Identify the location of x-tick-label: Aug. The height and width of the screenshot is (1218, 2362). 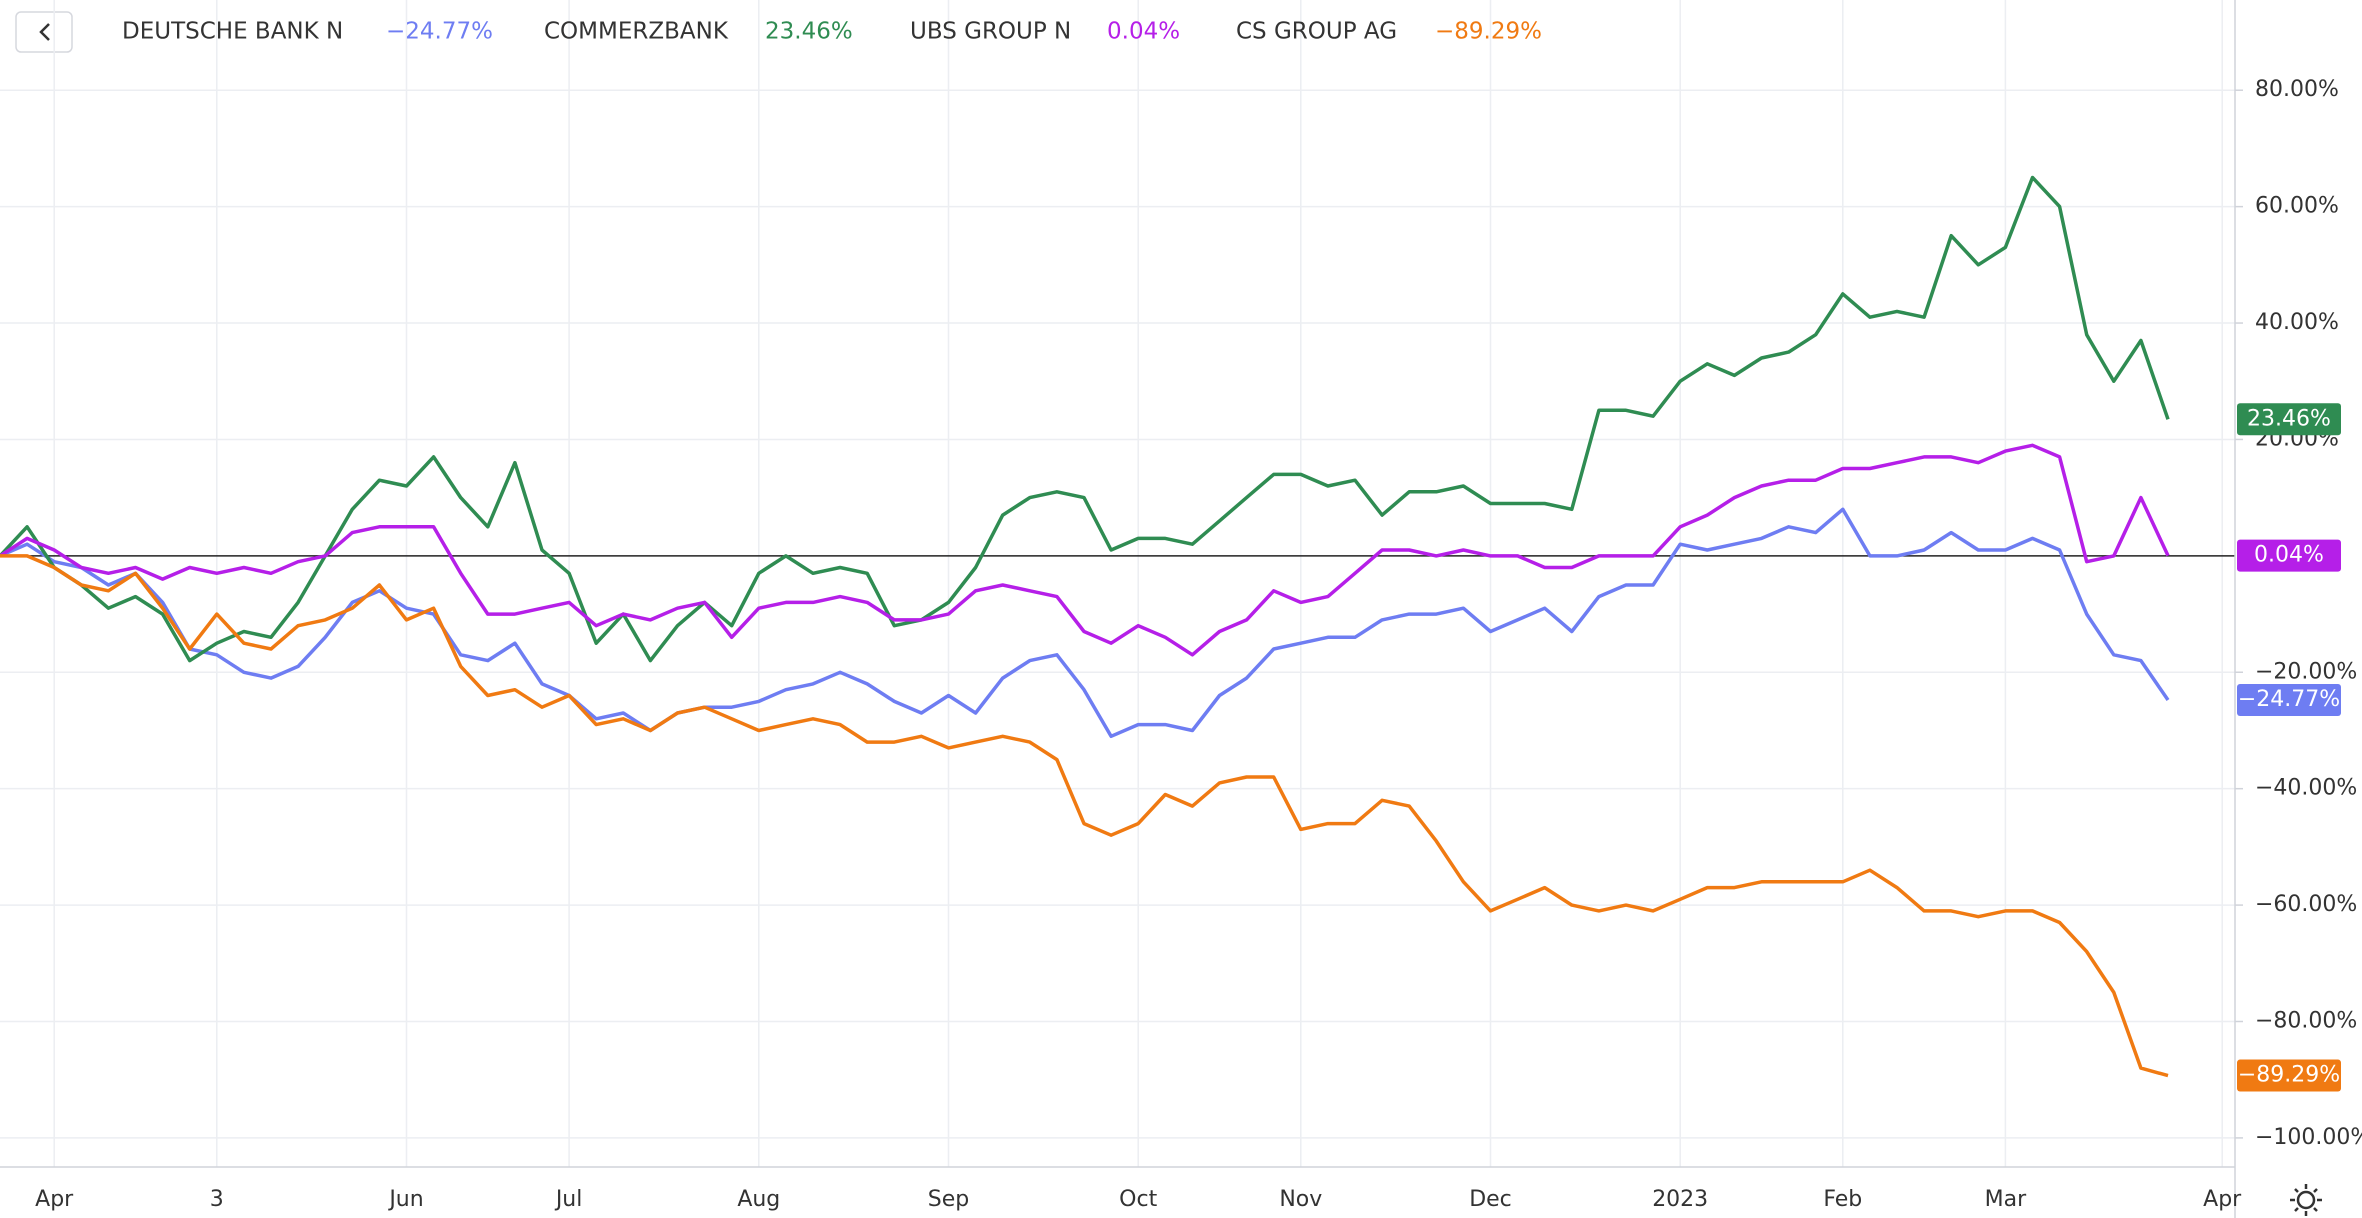
(758, 1199).